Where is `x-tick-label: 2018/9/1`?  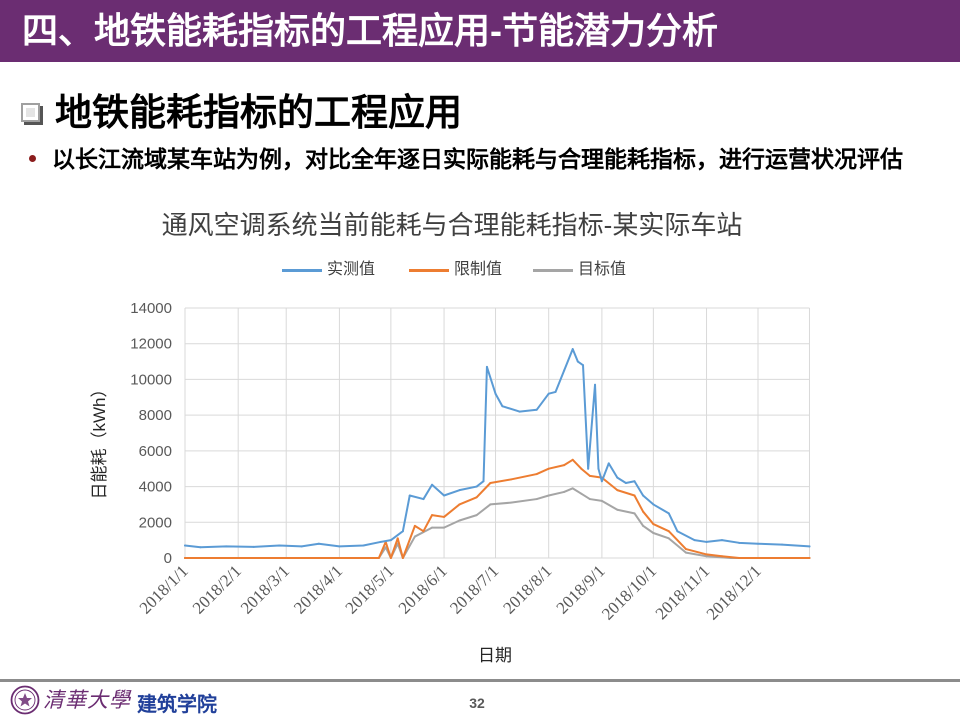
x-tick-label: 2018/9/1 is located at coordinates (581, 589).